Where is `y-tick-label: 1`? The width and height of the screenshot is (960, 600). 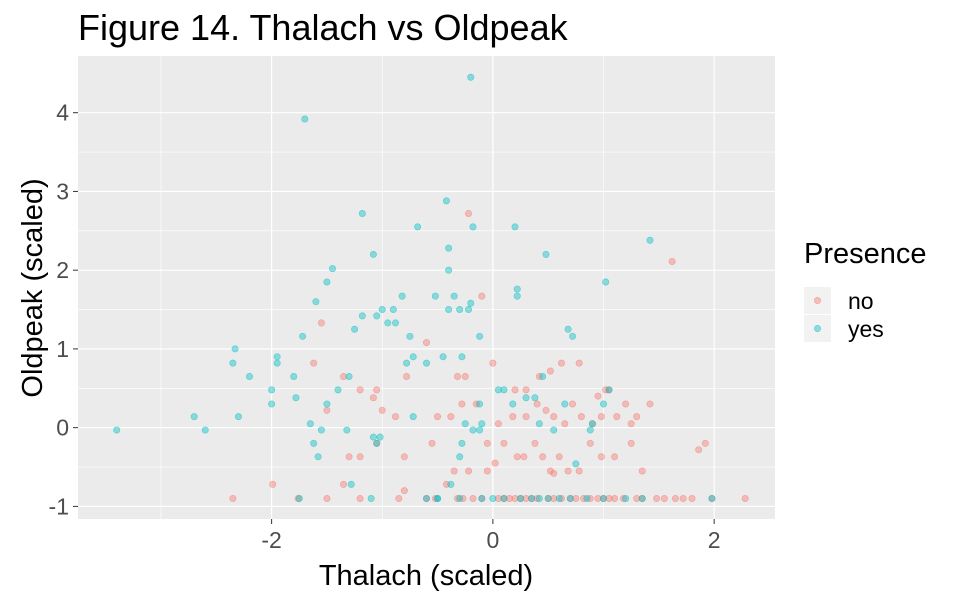
y-tick-label: 1 is located at coordinates (62, 349).